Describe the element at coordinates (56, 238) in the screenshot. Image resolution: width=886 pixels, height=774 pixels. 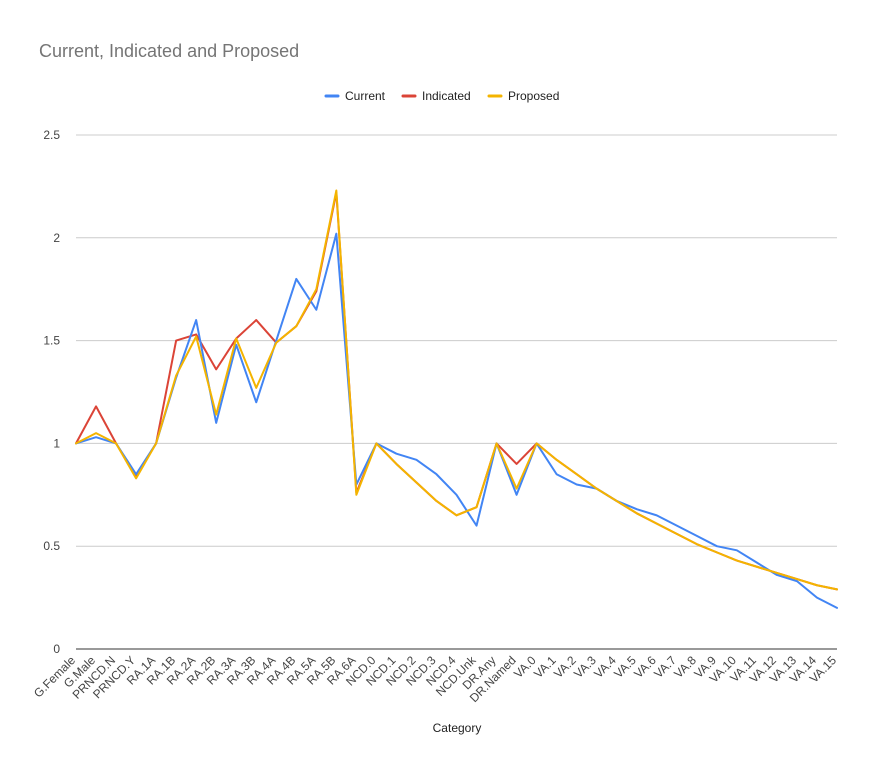
I see `y-tick-label: 2` at that location.